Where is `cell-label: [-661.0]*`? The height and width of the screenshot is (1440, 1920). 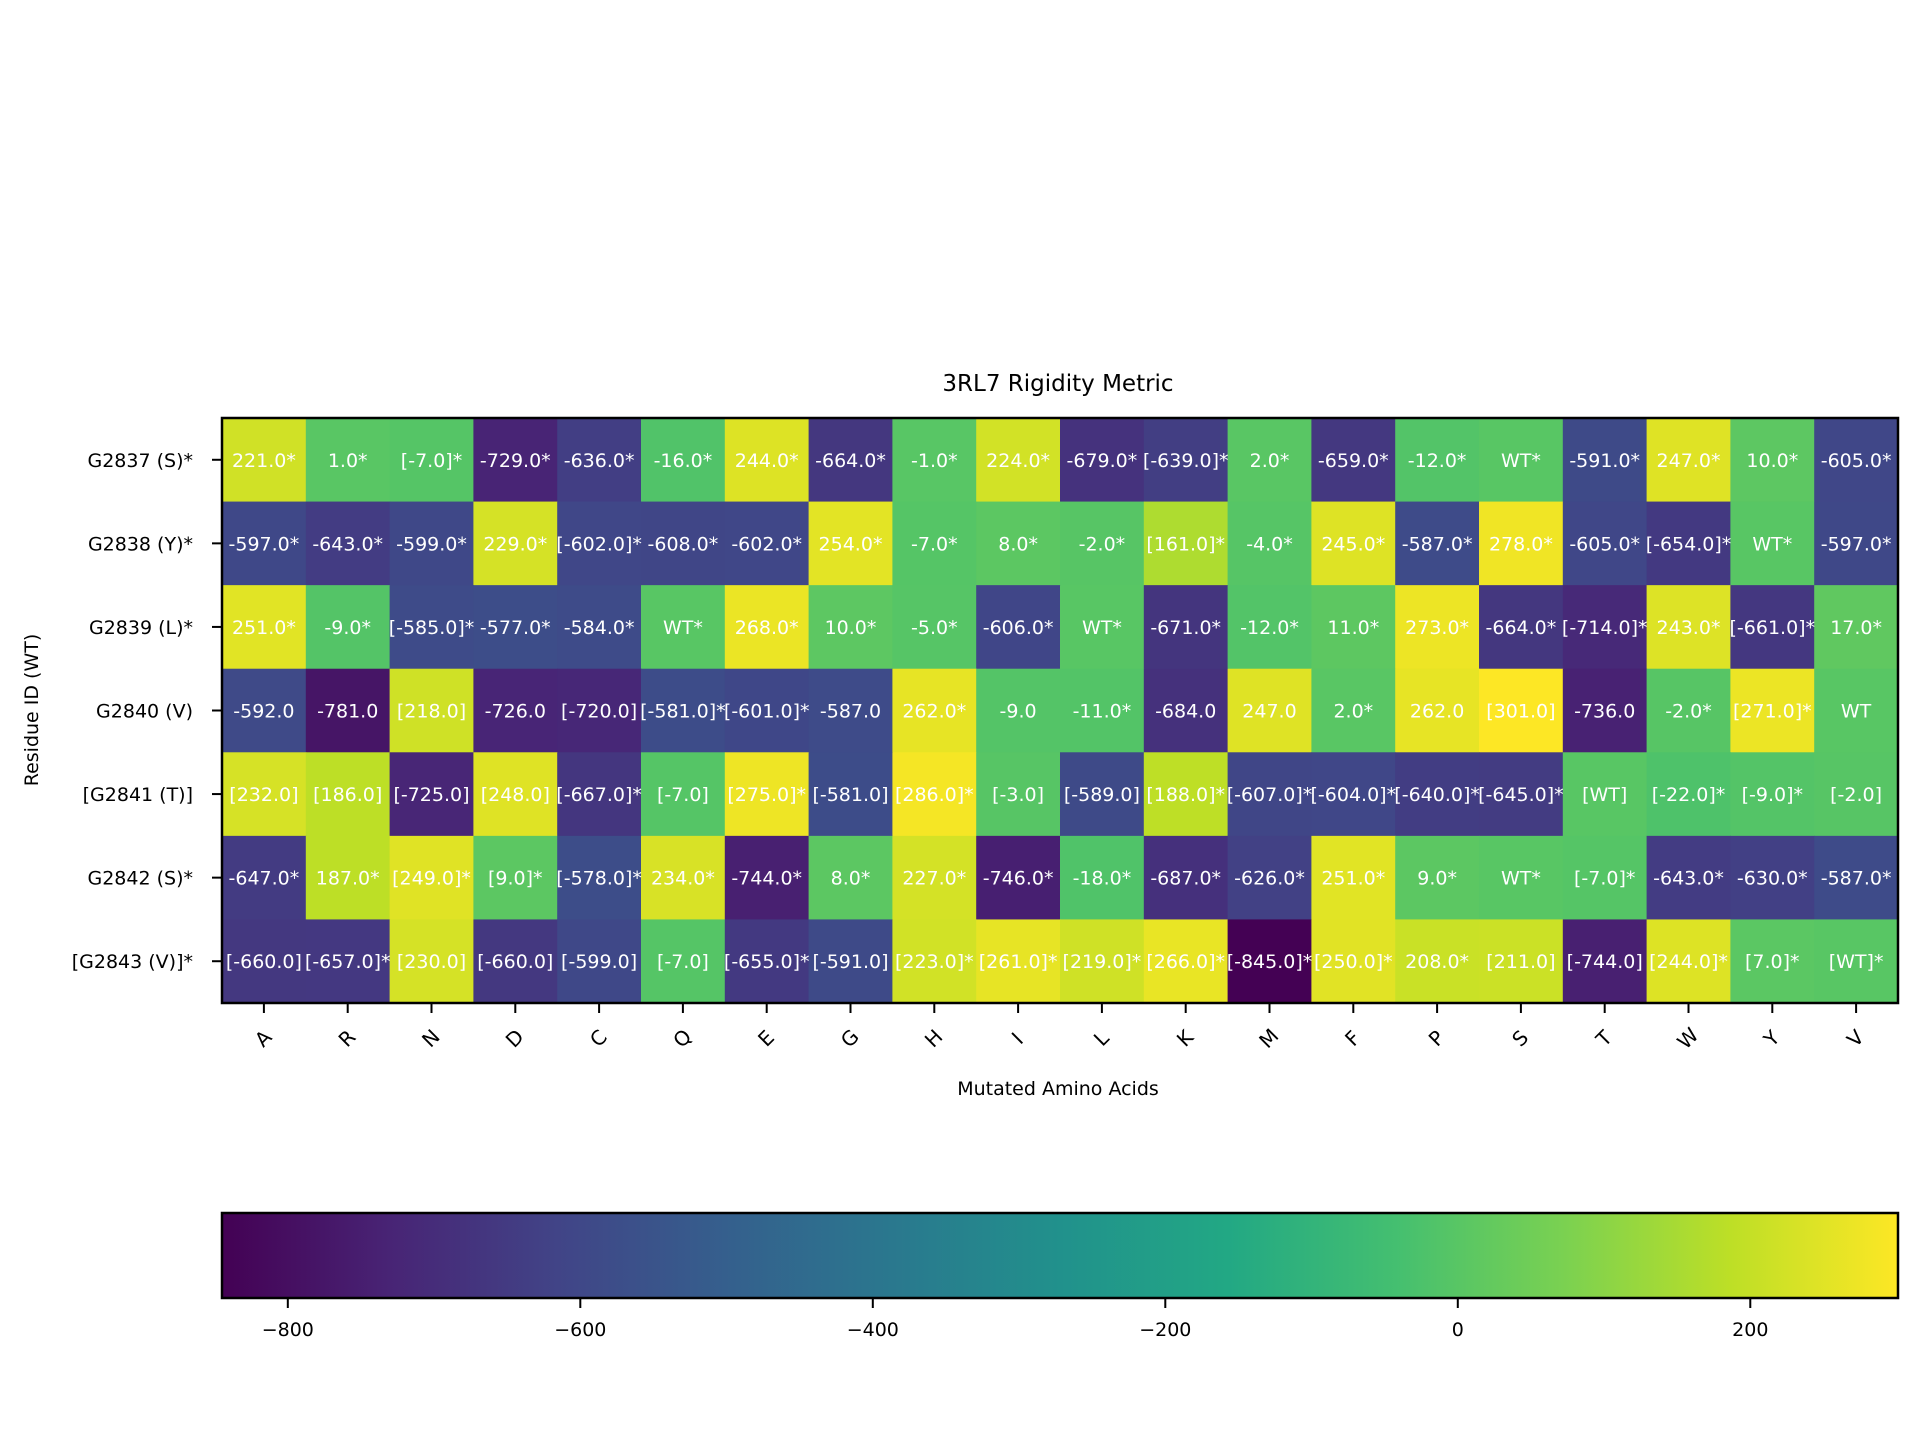
cell-label: [-661.0]* is located at coordinates (1773, 628).